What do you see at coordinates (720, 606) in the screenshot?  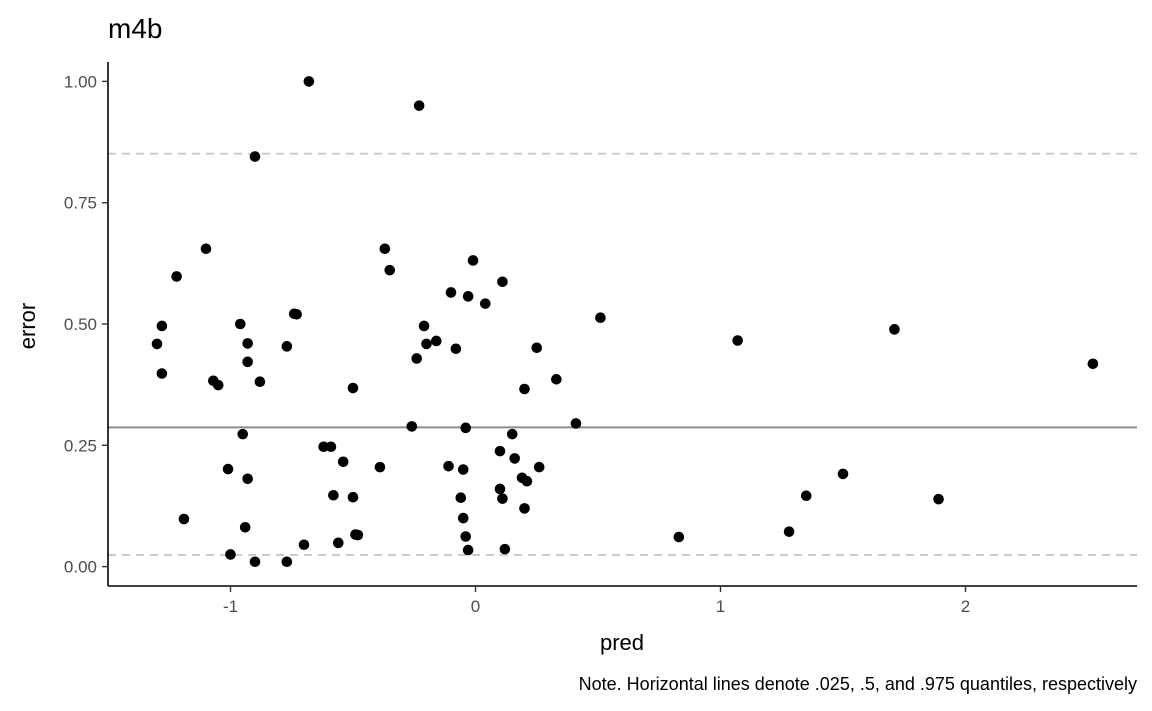 I see `x-tick-label: 1` at bounding box center [720, 606].